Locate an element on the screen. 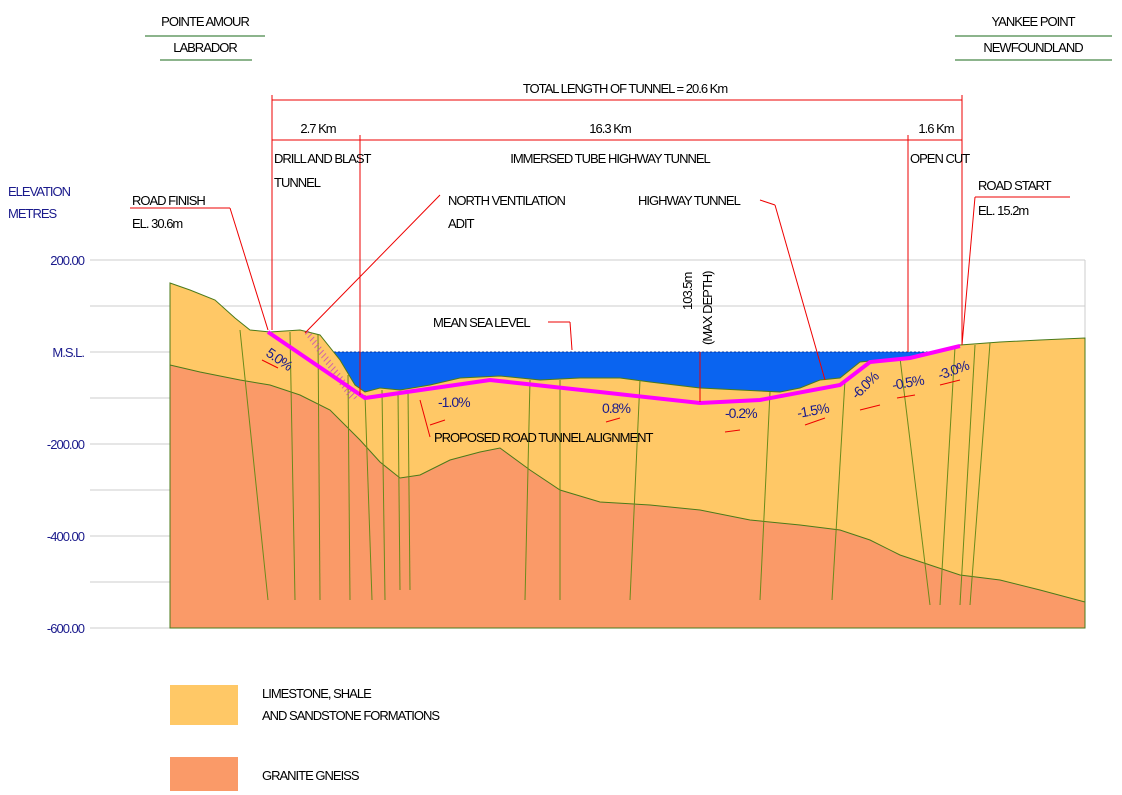 This screenshot has height=795, width=1122. axis-tick: 200.00 is located at coordinates (67, 260).